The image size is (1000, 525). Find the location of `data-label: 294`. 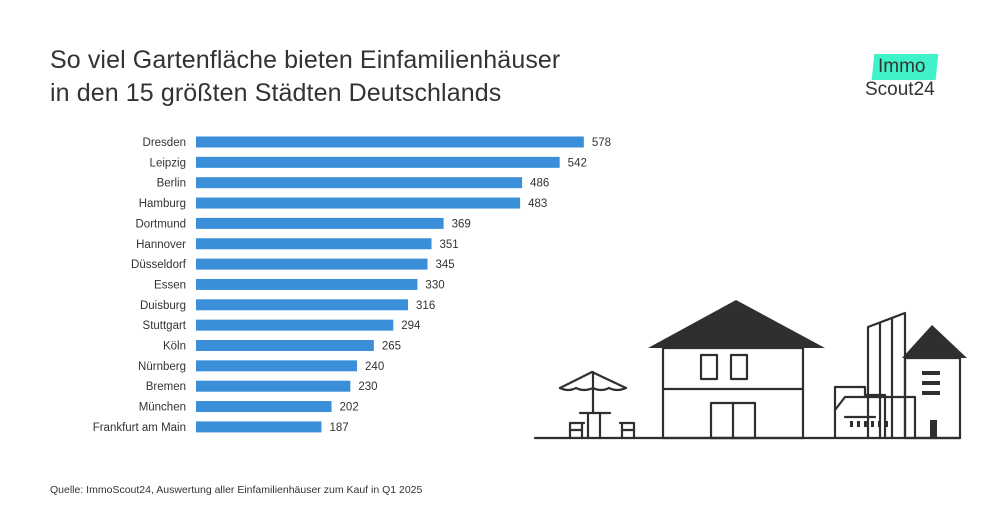

data-label: 294 is located at coordinates (411, 326).